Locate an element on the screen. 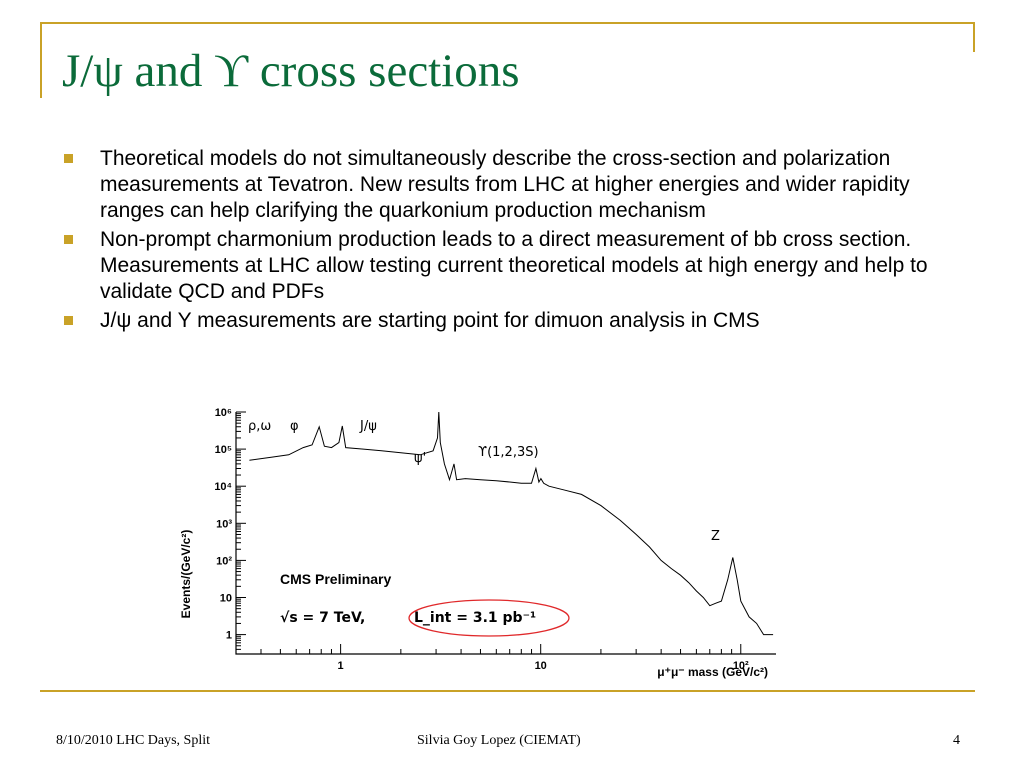 The height and width of the screenshot is (768, 1024). peak-label-phi: φ is located at coordinates (294, 426).